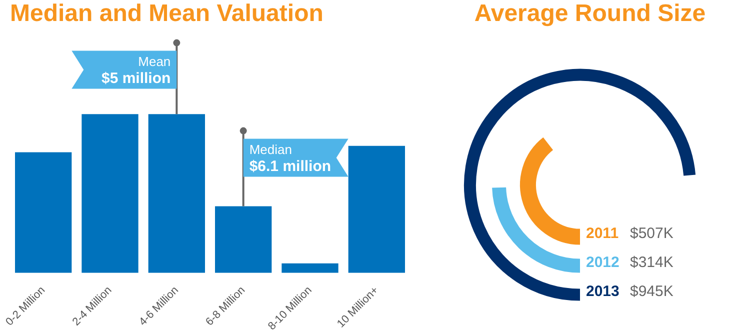 This screenshot has height=336, width=750. Describe the element at coordinates (602, 233) in the screenshot. I see `category-label: 2011` at that location.